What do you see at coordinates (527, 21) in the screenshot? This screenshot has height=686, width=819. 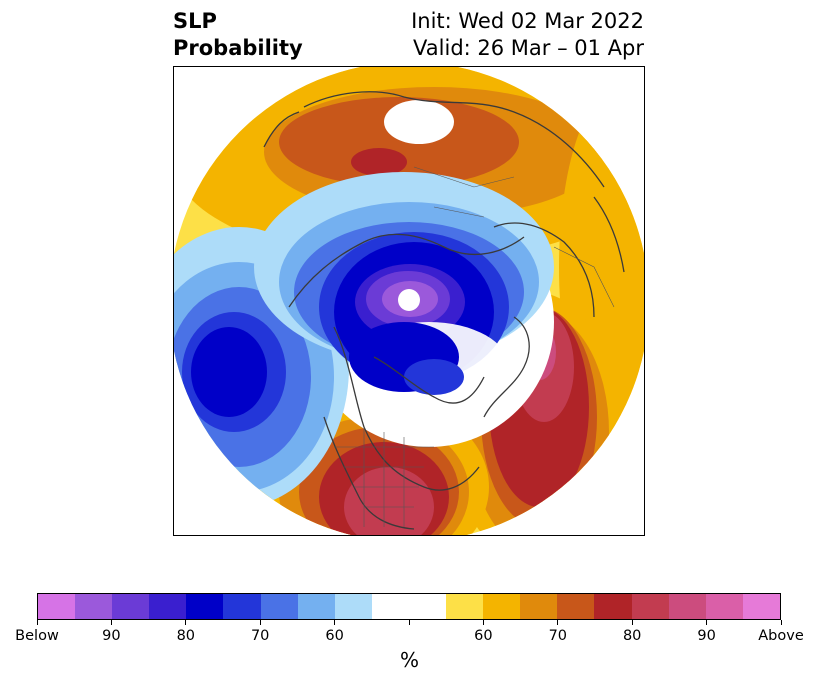 I see `init-date: Init: Wed 02 Mar 2022` at bounding box center [527, 21].